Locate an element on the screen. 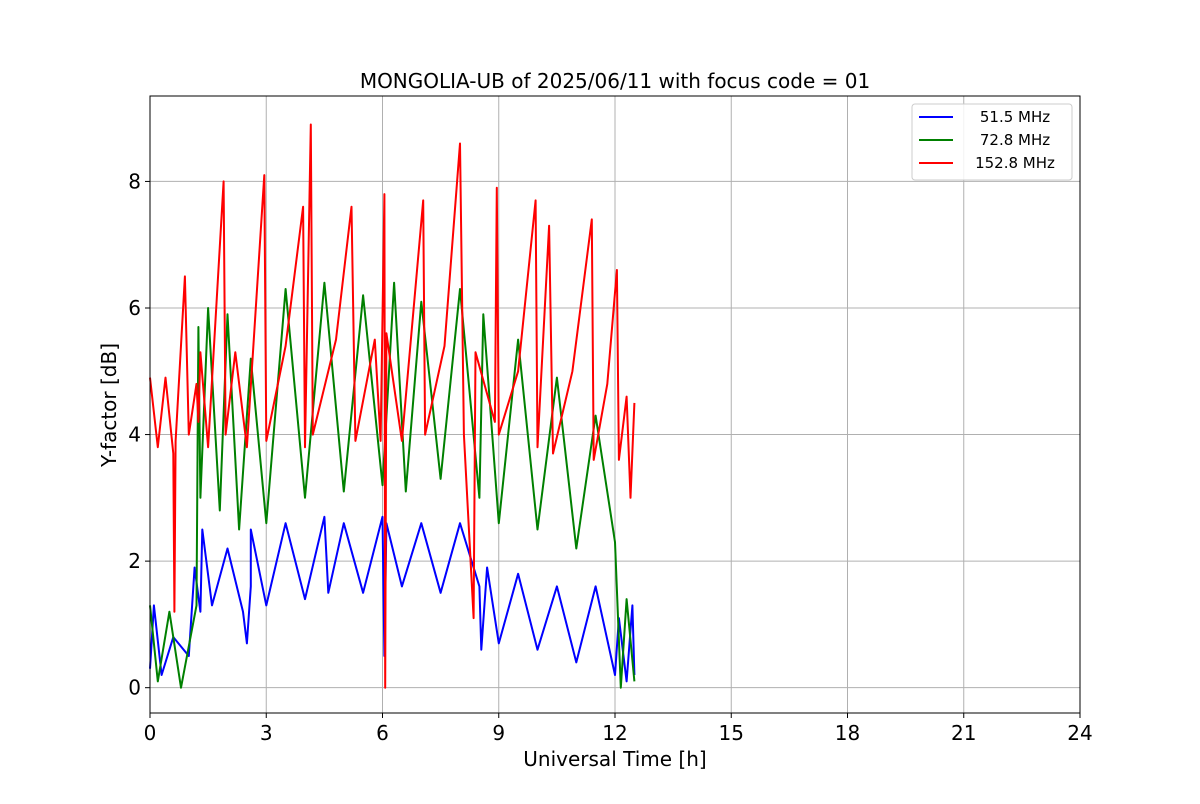 The height and width of the screenshot is (804, 1200). y-tick-label: 8 is located at coordinates (134, 181).